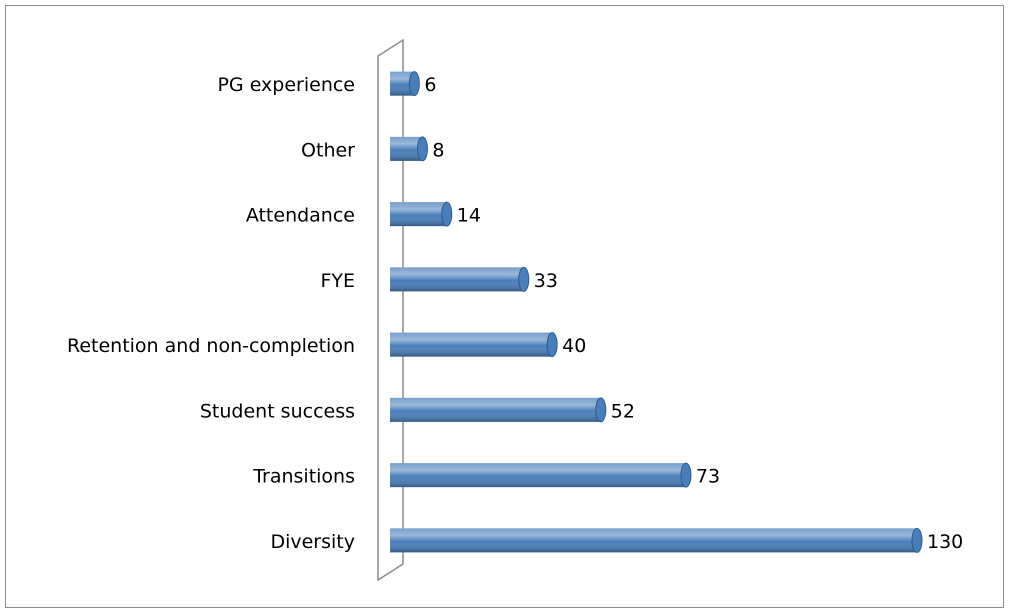 The image size is (1009, 615). I want to click on value-label: 52, so click(623, 411).